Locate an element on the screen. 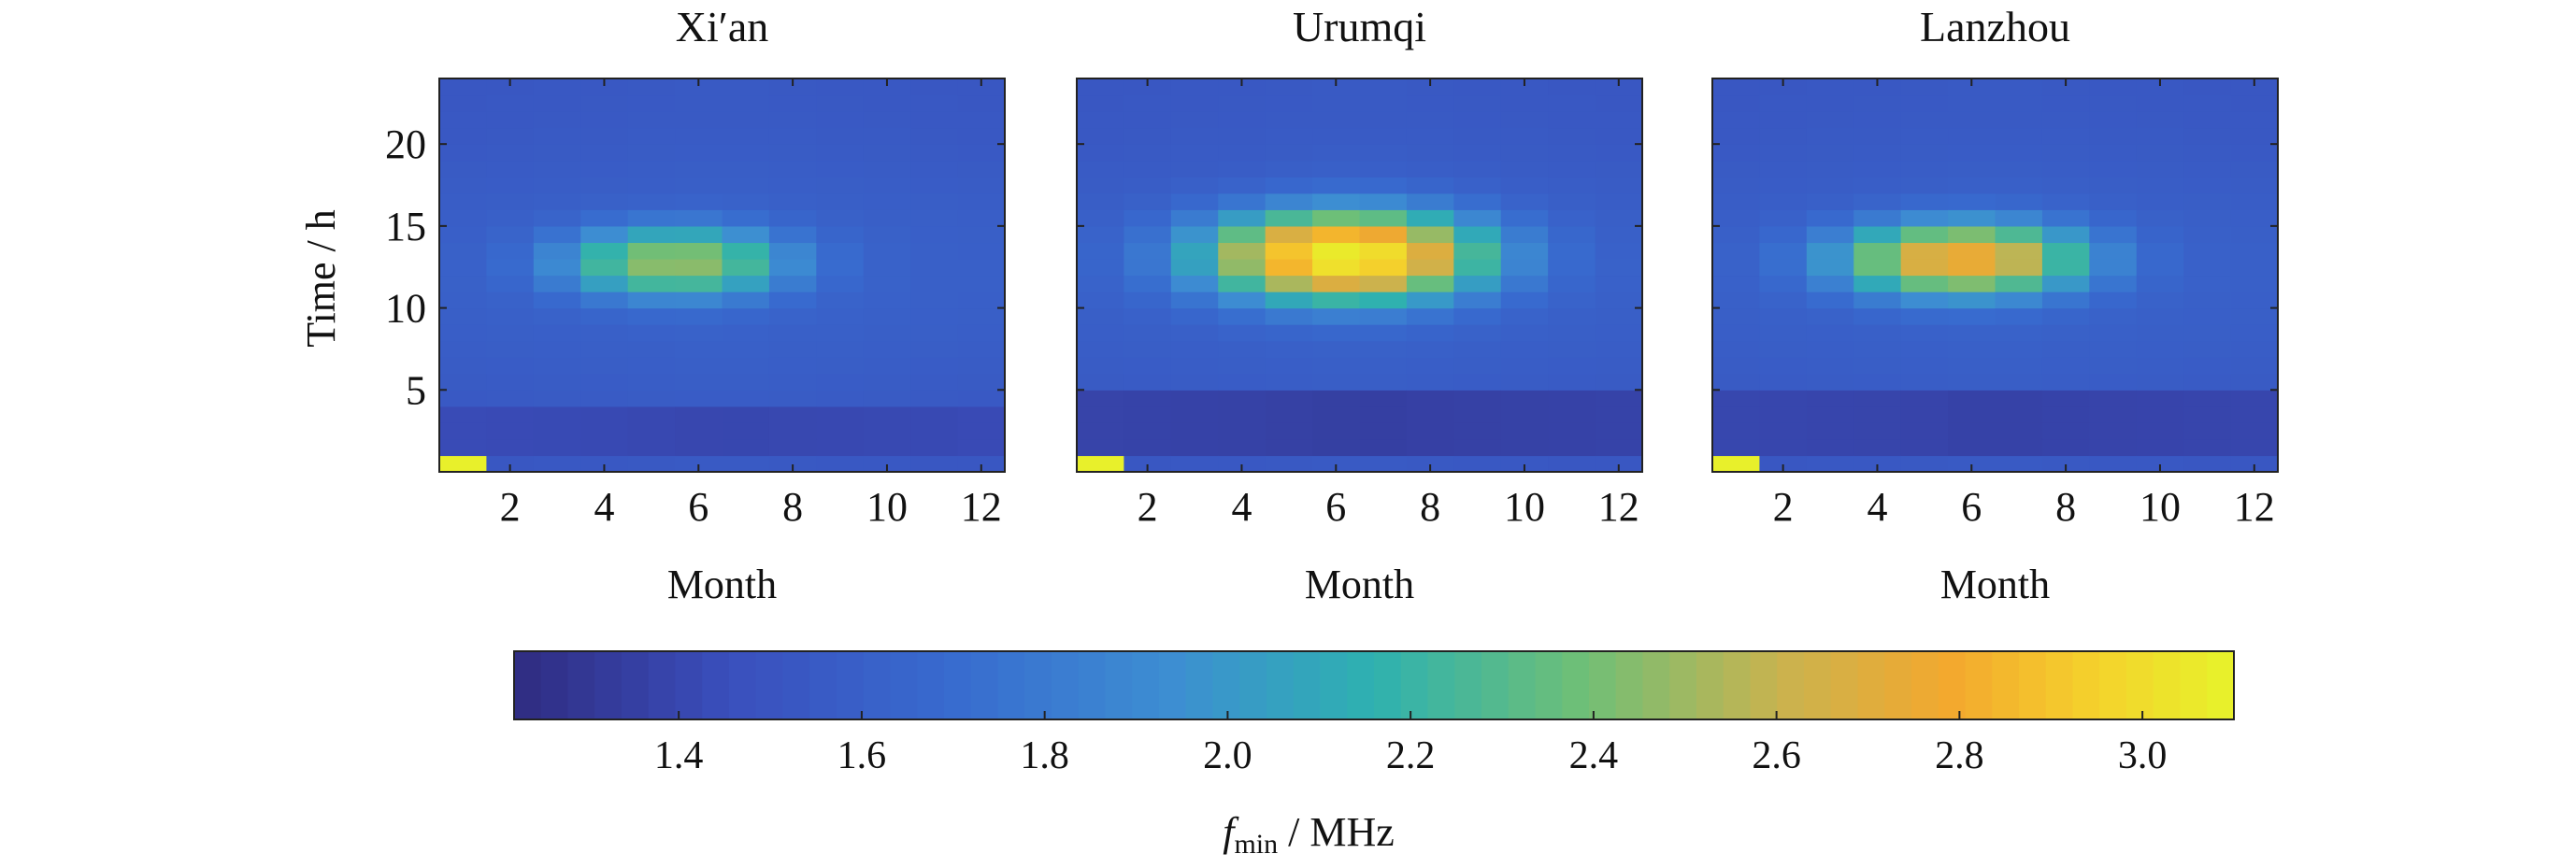 Image resolution: width=2576 pixels, height=868 pixels. x-tick-label: 2 is located at coordinates (1783, 507).